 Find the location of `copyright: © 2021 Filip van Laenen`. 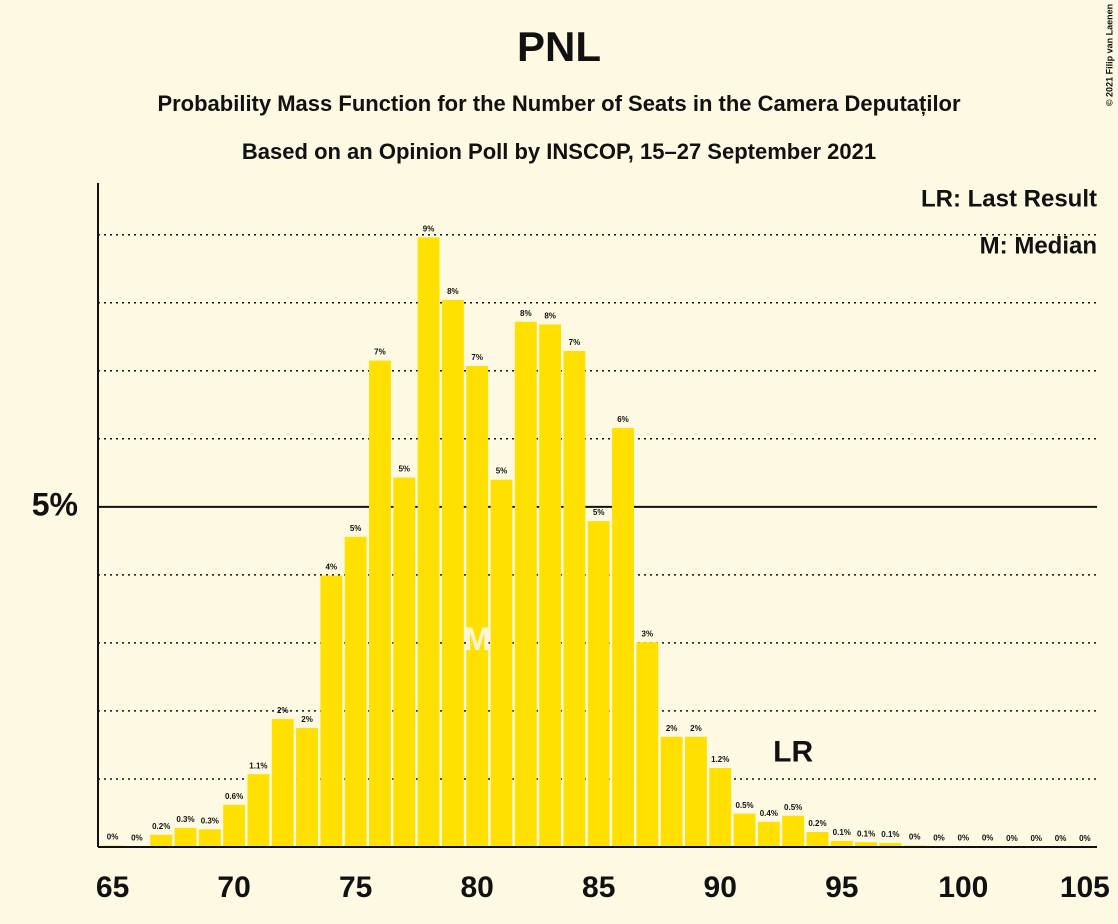

copyright: © 2021 Filip van Laenen is located at coordinates (1109, 55).